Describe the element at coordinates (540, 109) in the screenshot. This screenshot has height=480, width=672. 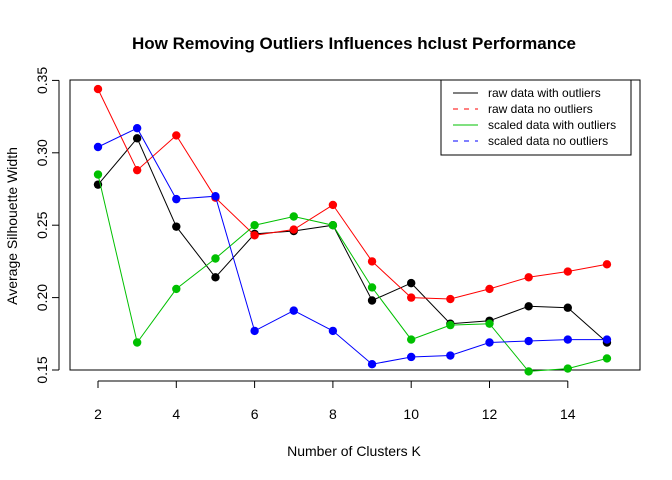
I see `legend-label: raw data no outliers` at that location.